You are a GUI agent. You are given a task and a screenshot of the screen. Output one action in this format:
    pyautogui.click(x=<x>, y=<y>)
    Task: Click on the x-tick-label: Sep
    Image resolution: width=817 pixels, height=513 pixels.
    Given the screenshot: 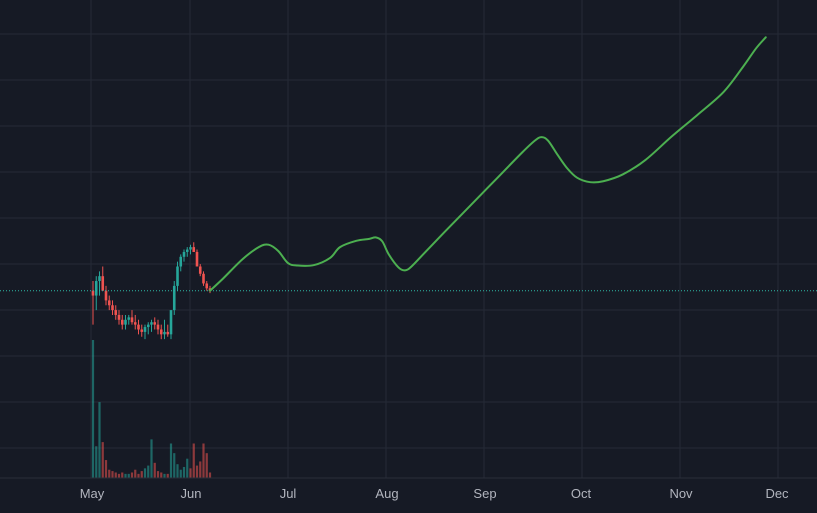 What is the action you would take?
    pyautogui.click(x=484, y=493)
    